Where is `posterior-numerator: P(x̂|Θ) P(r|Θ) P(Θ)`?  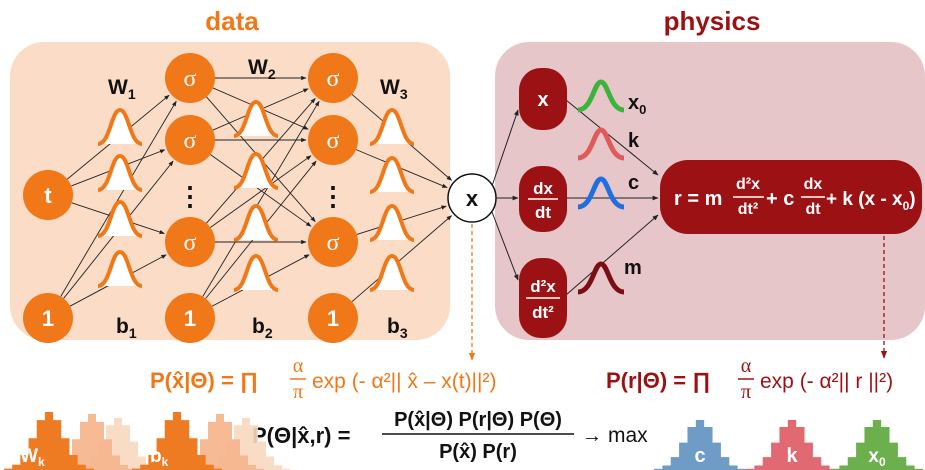
posterior-numerator: P(x̂|Θ) P(r|Θ) P(Θ) is located at coordinates (478, 420).